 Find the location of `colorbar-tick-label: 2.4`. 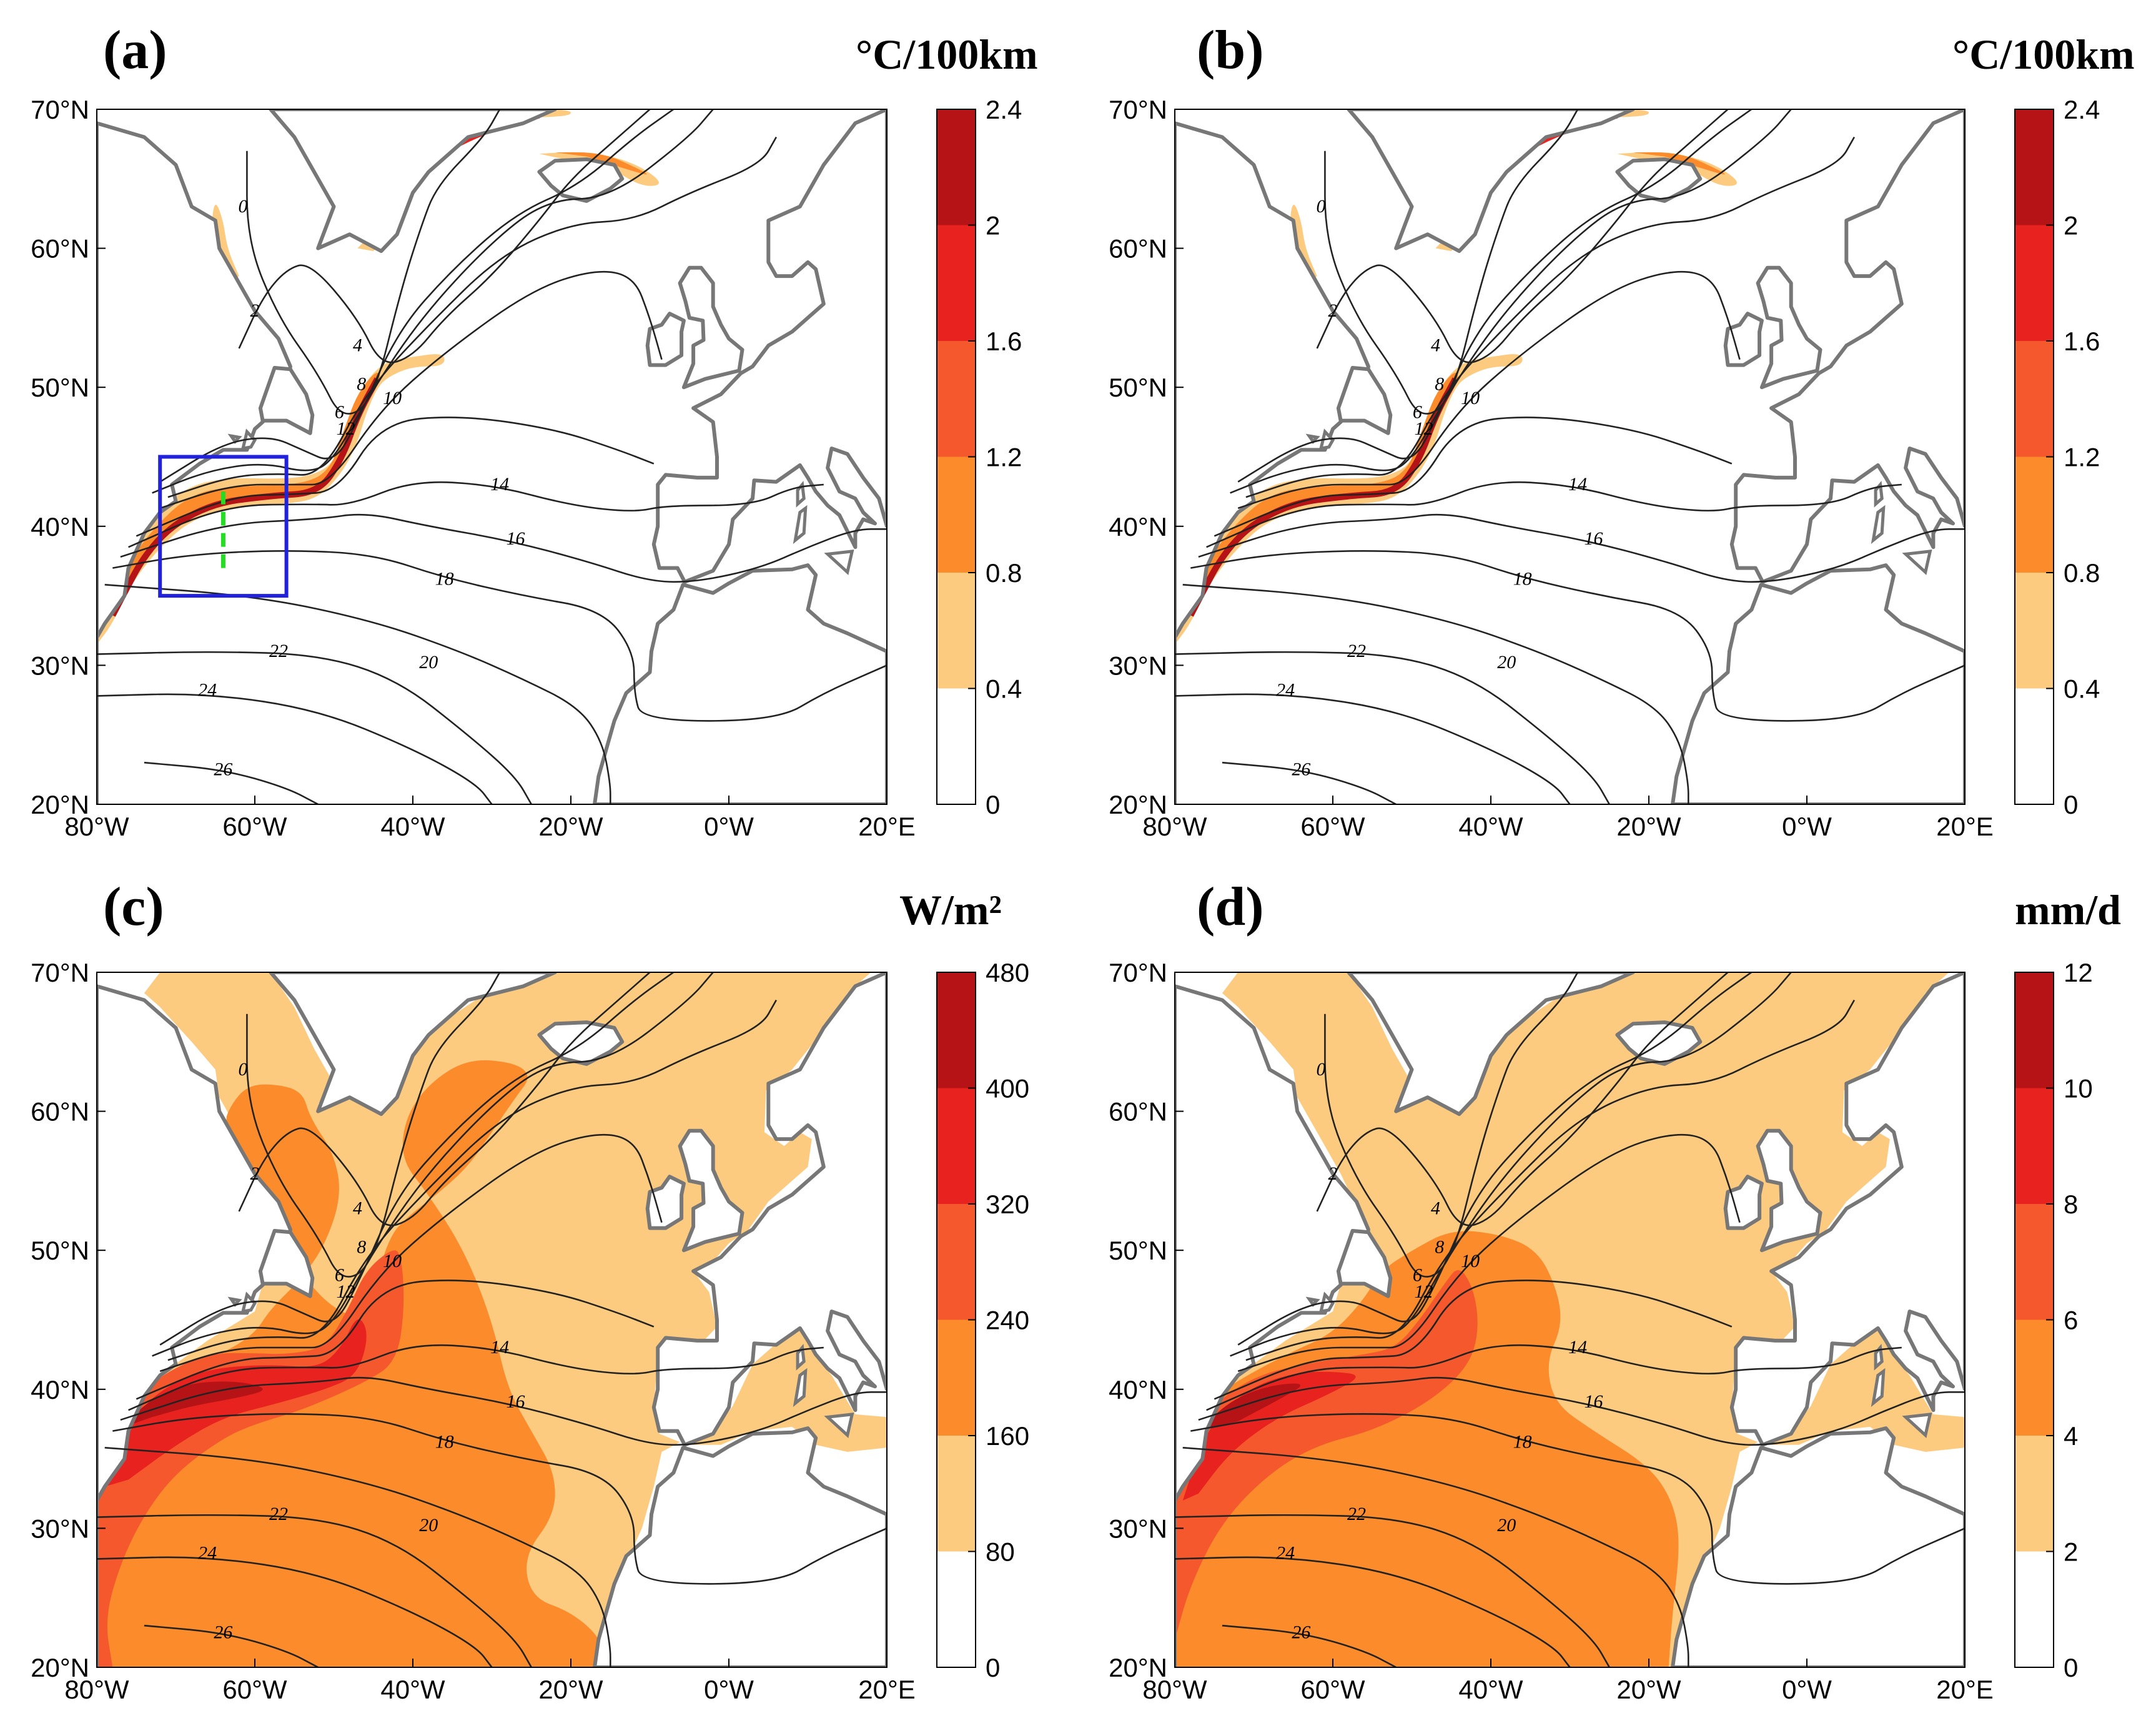

colorbar-tick-label: 2.4 is located at coordinates (1004, 110).